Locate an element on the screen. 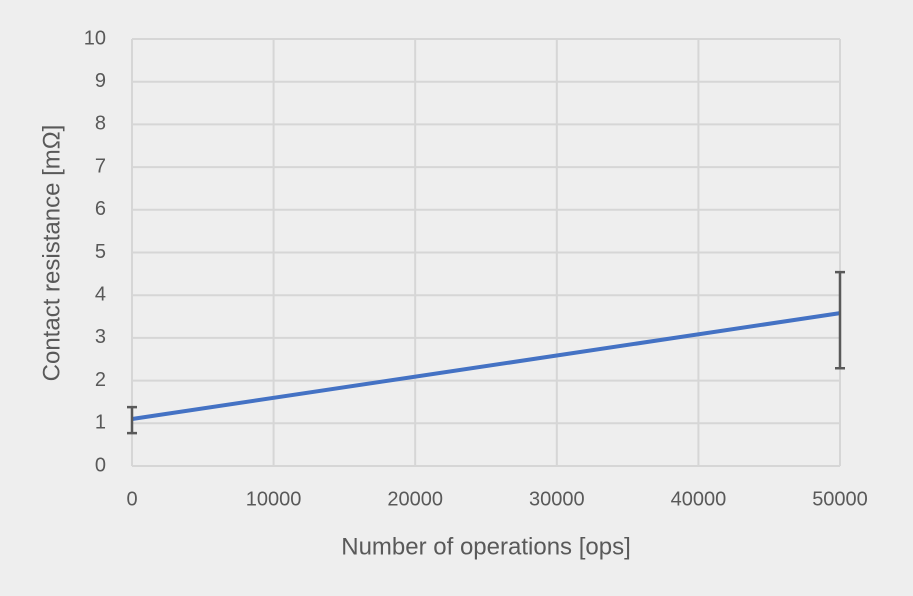  x-tick-label: 40000 is located at coordinates (699, 499).